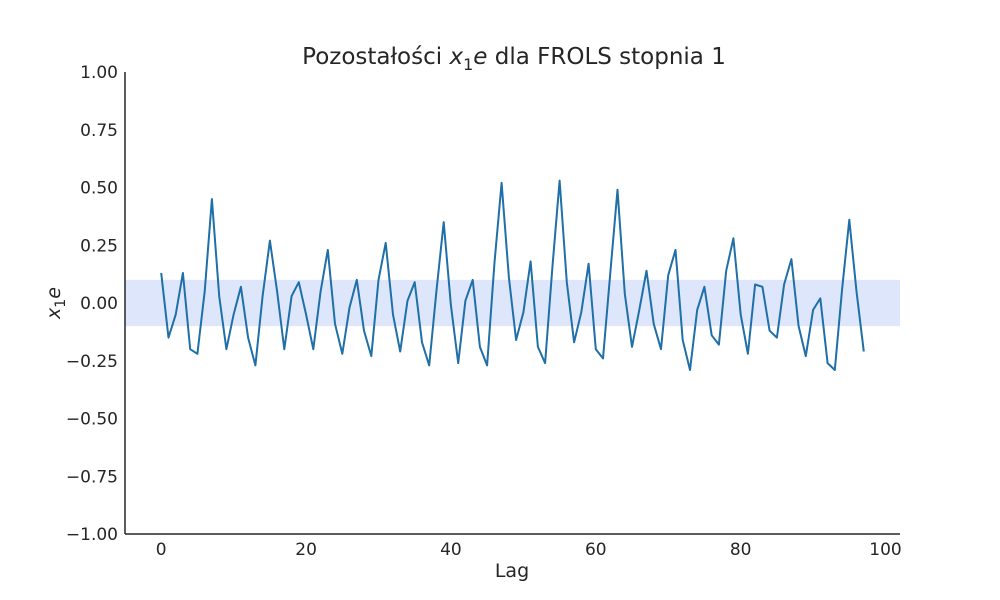 The image size is (1000, 600). What do you see at coordinates (99, 189) in the screenshot?
I see `y-tick-label: 0.50` at bounding box center [99, 189].